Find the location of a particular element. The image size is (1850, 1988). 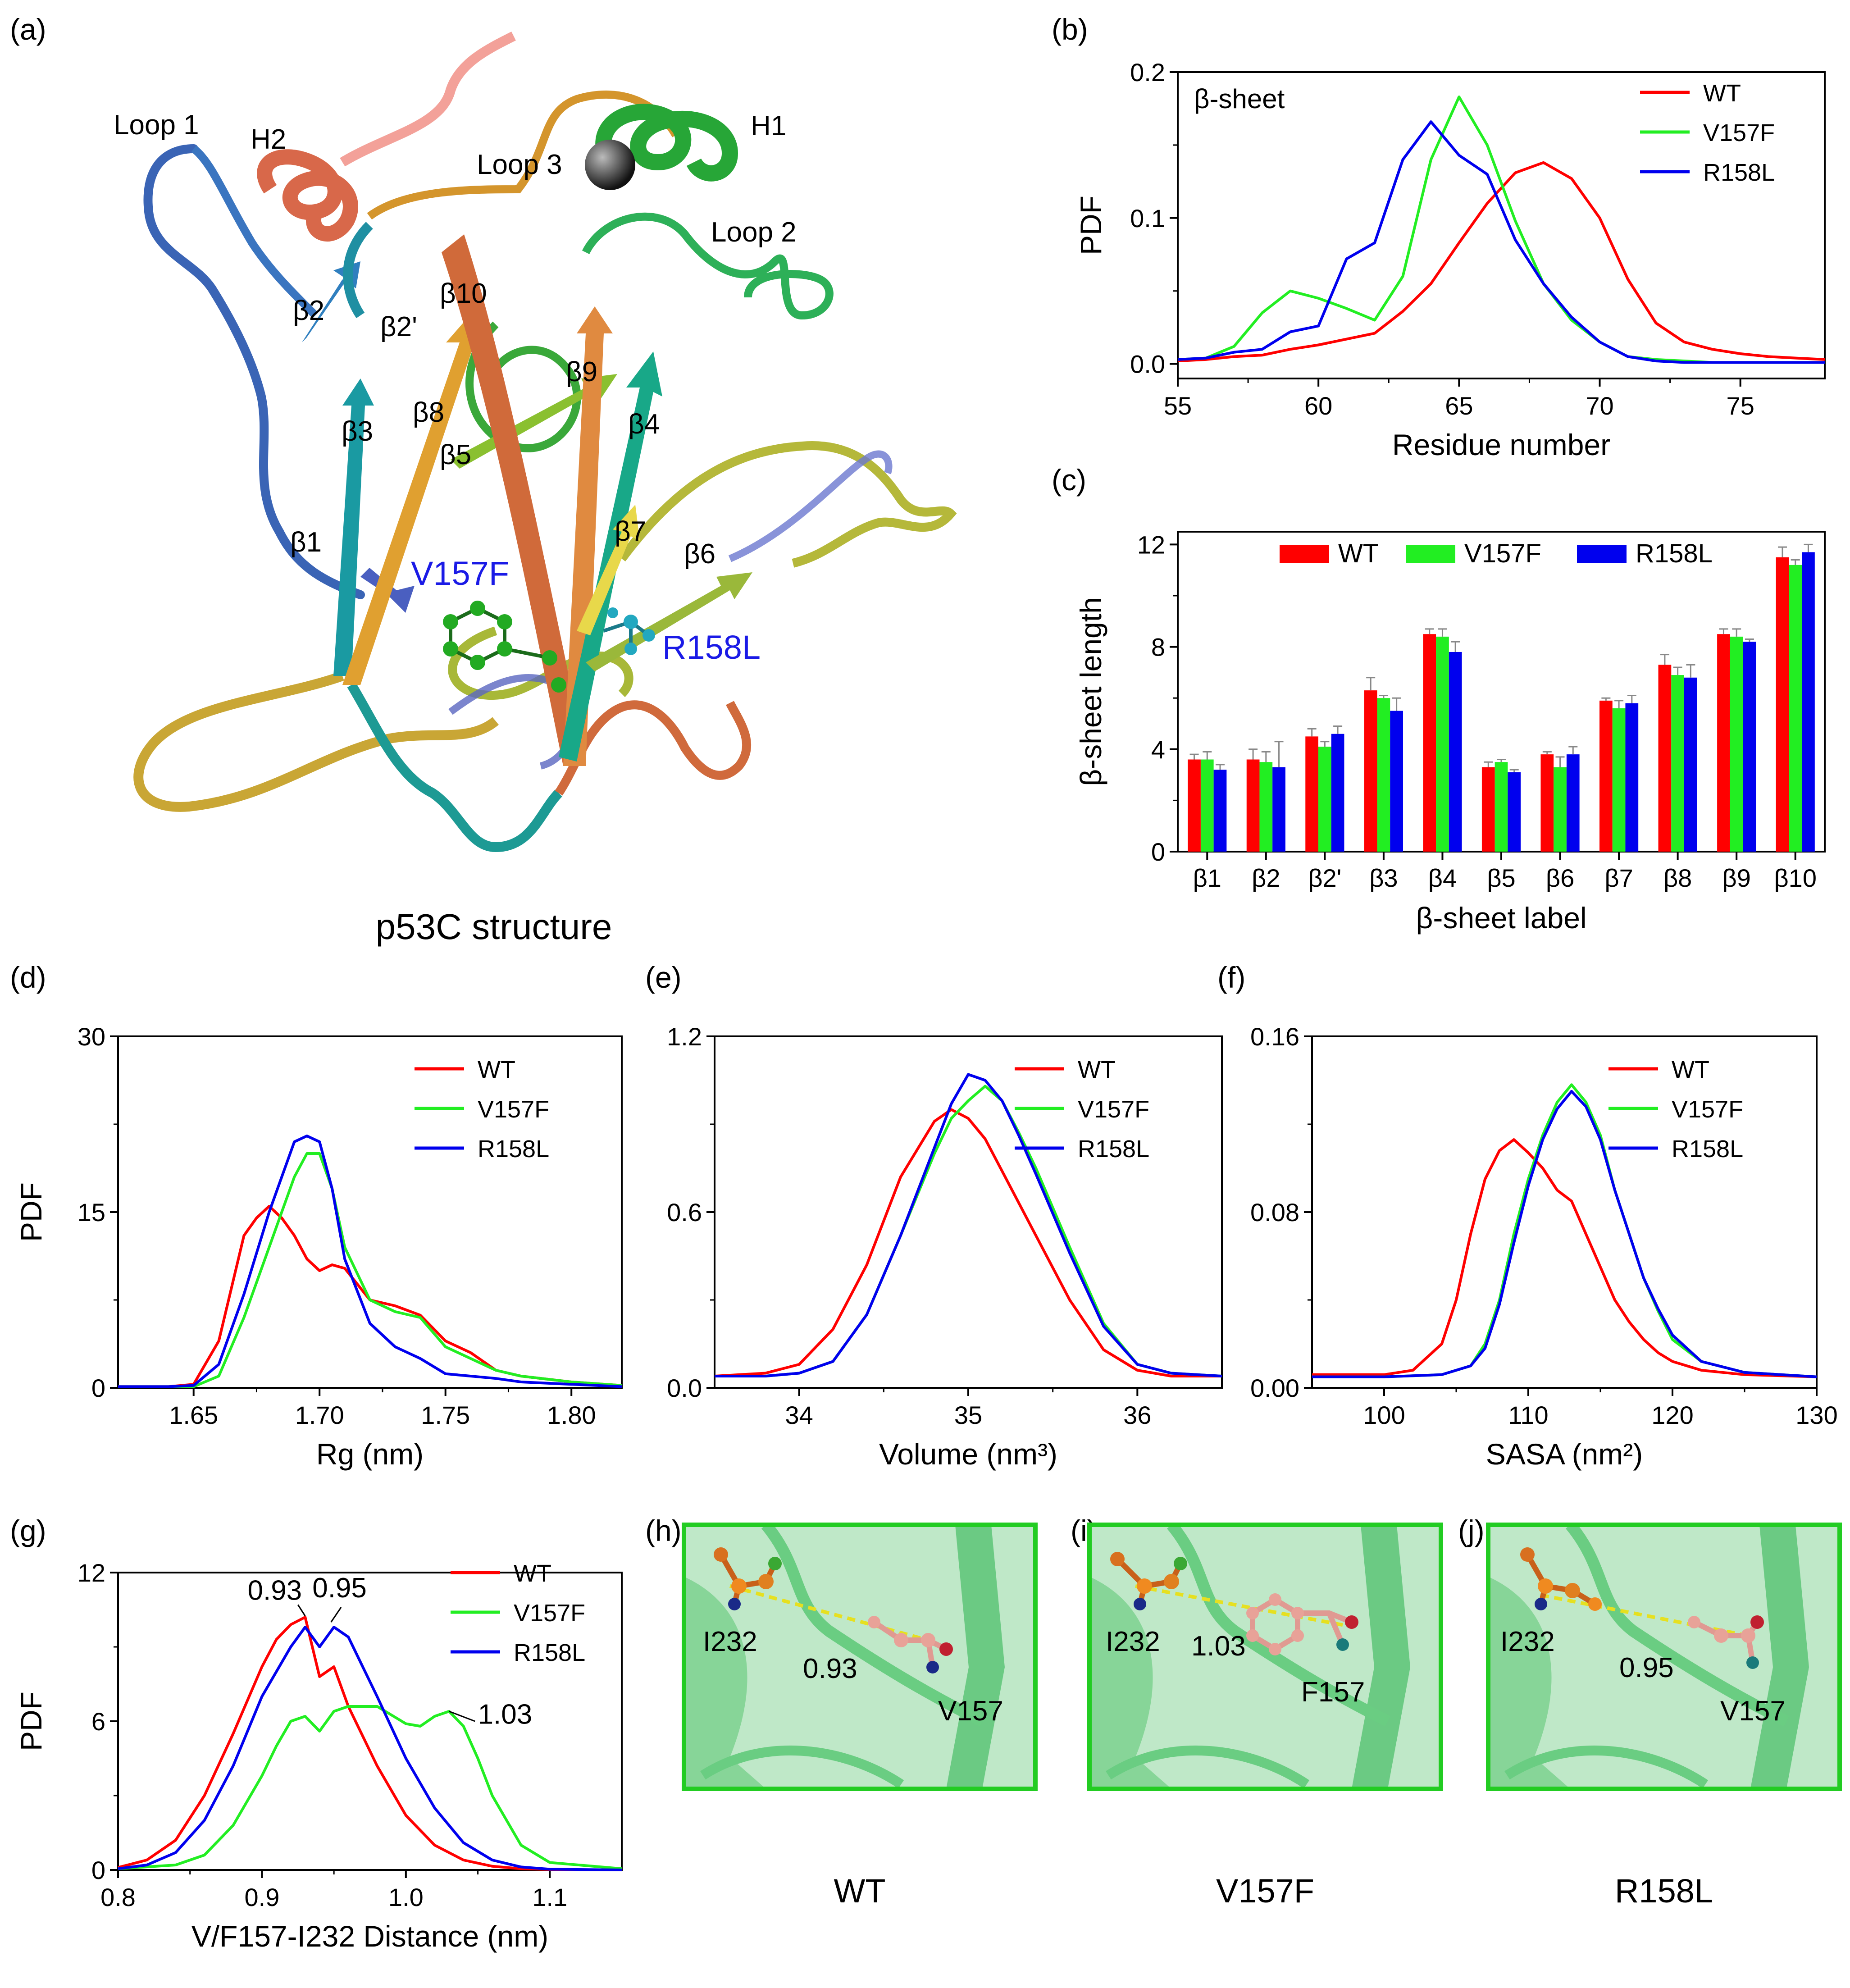

r158l-atoms is located at coordinates (631, 631).